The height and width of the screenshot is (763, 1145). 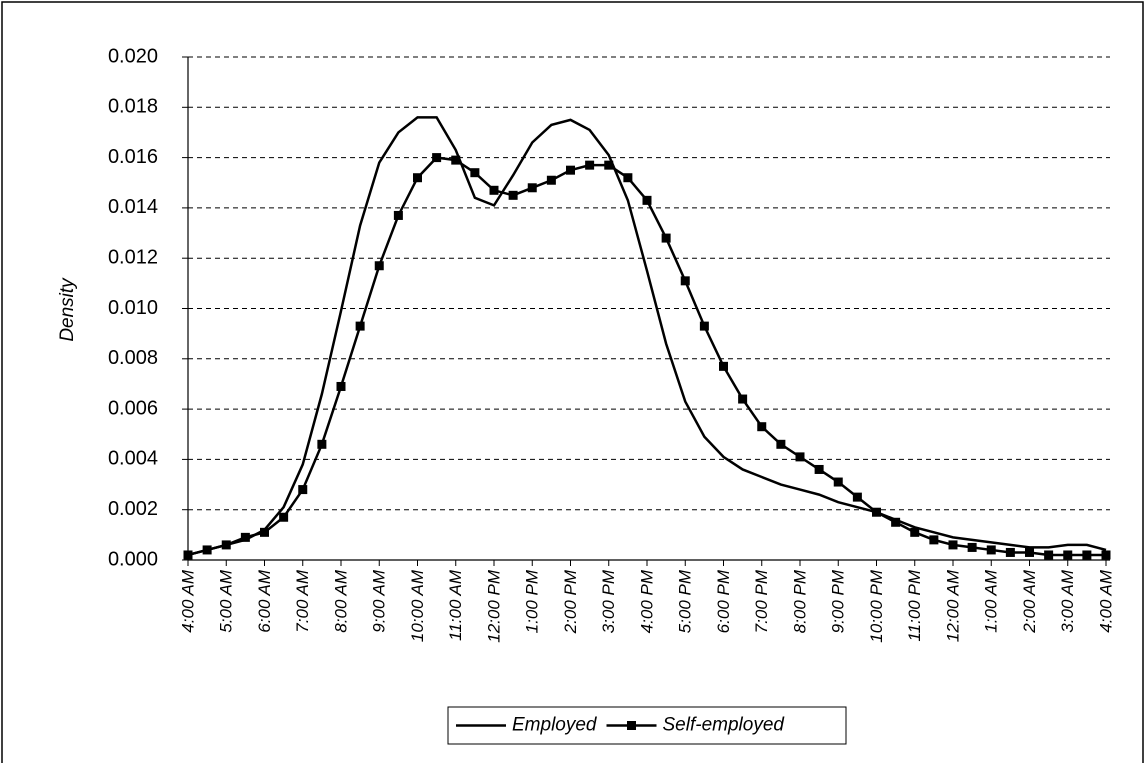 I want to click on legend-marker, so click(x=631, y=725).